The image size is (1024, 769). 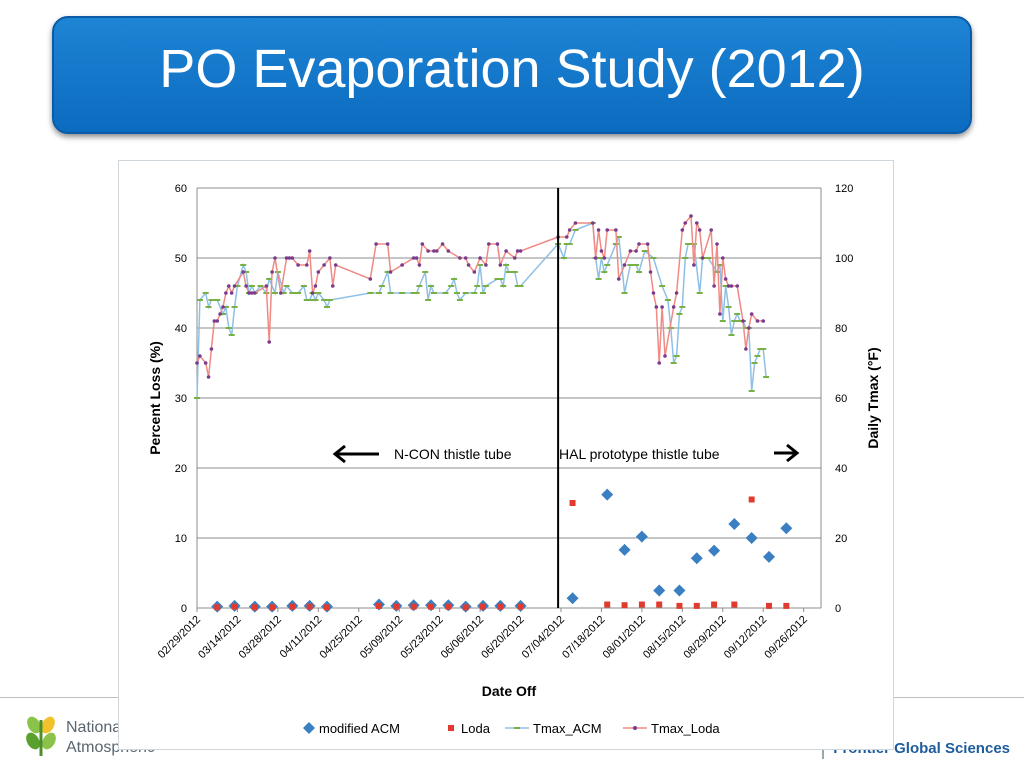 What do you see at coordinates (745, 637) in the screenshot?
I see `x-tick-label: 09/12/2012` at bounding box center [745, 637].